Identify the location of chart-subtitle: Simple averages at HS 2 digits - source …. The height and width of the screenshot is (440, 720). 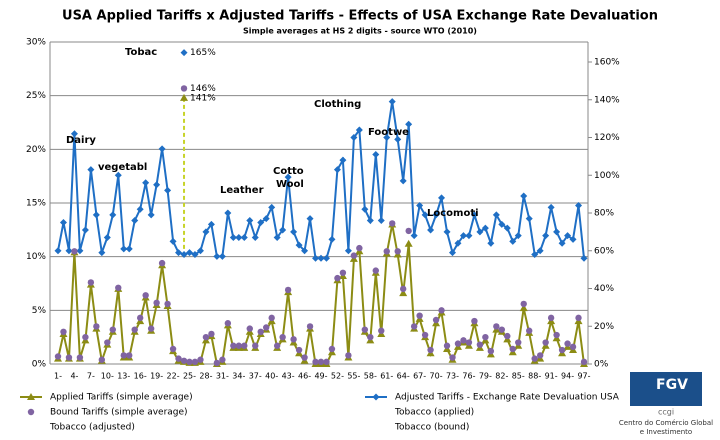
(360, 31).